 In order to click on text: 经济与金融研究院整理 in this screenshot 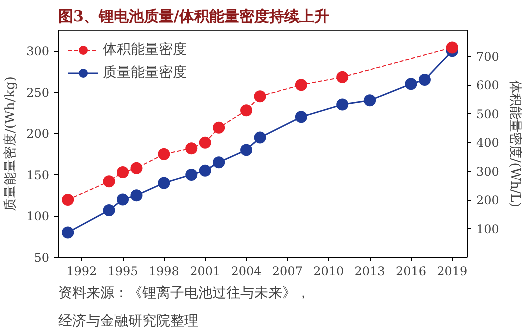, I will do `click(128, 322)`.